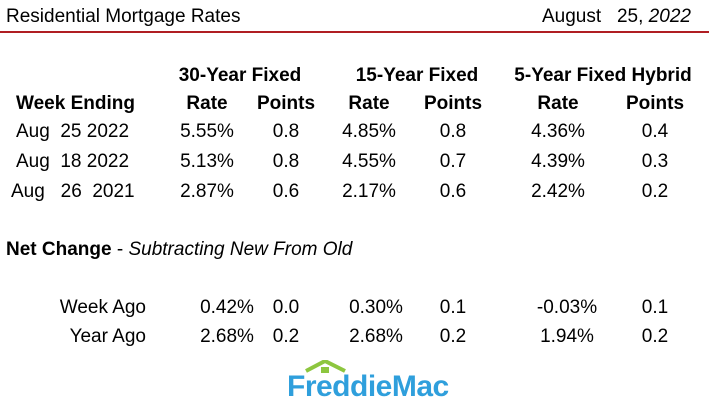  I want to click on points-5: 0.4, so click(655, 131).